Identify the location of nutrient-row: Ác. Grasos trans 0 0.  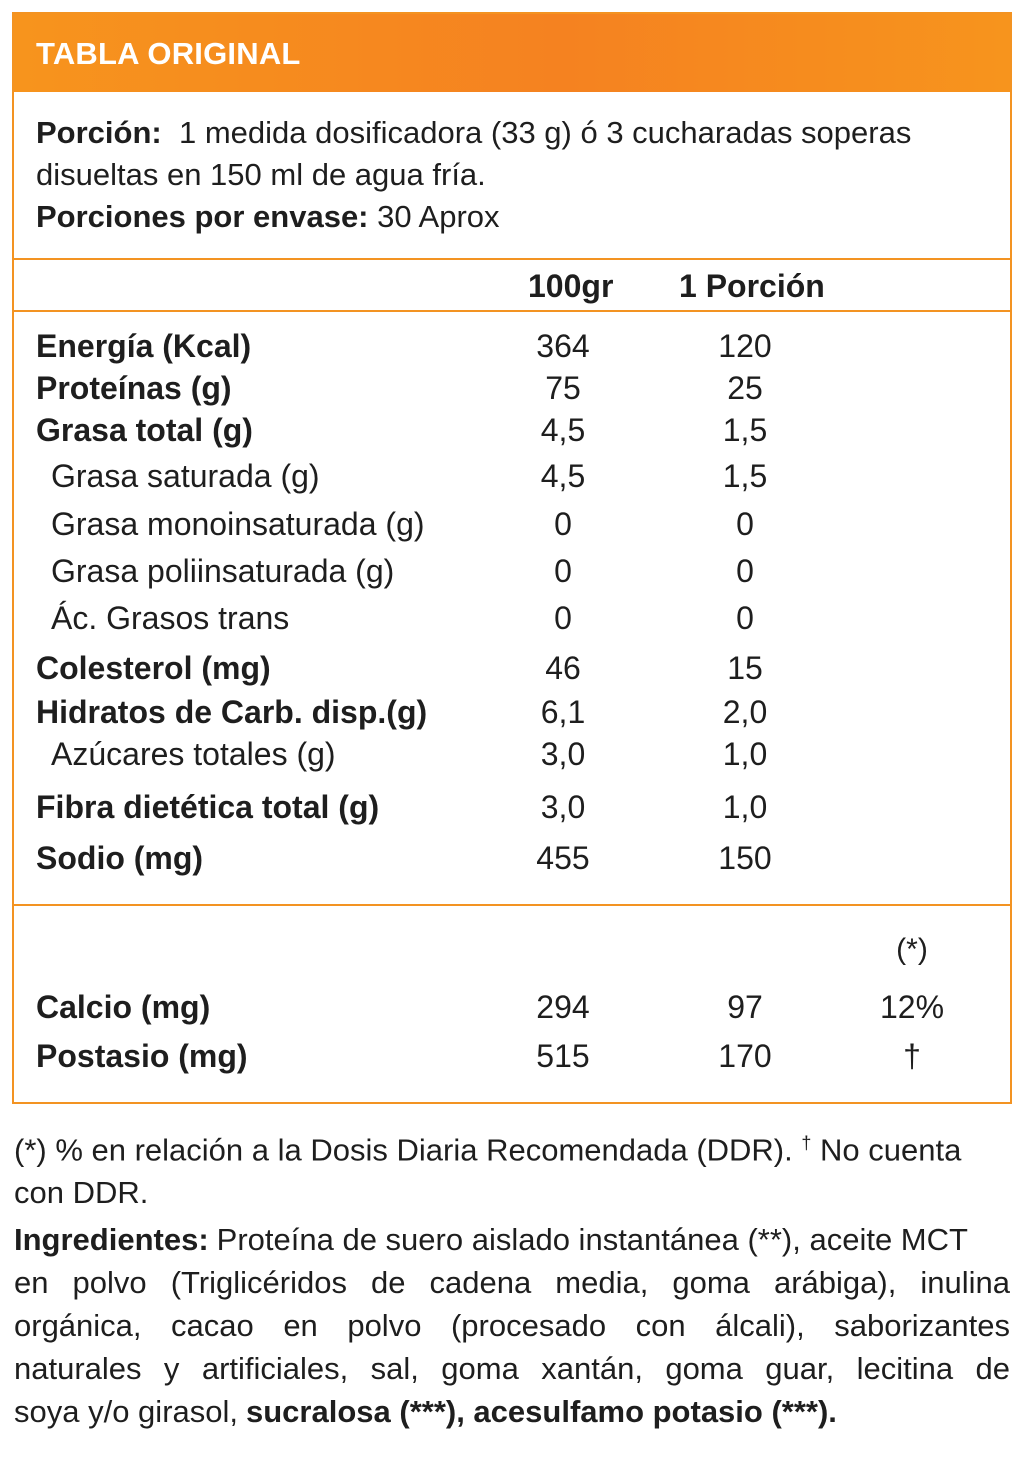
(512, 618).